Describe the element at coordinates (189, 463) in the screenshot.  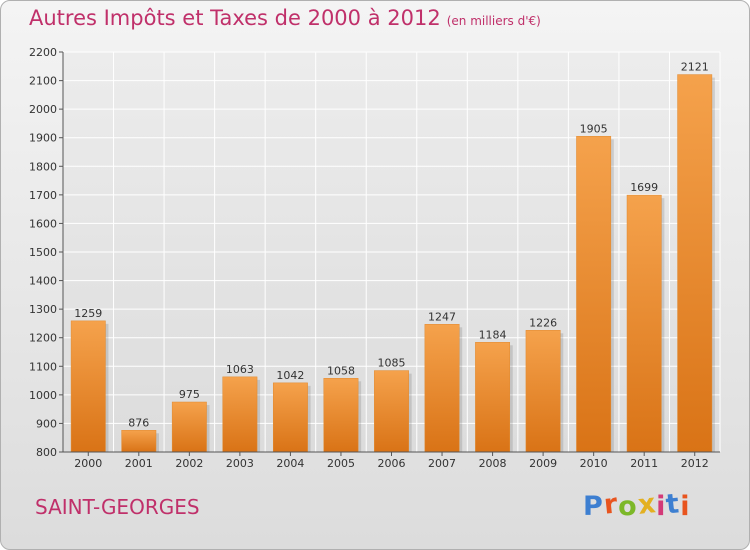
I see `x-tick-label: 2002` at that location.